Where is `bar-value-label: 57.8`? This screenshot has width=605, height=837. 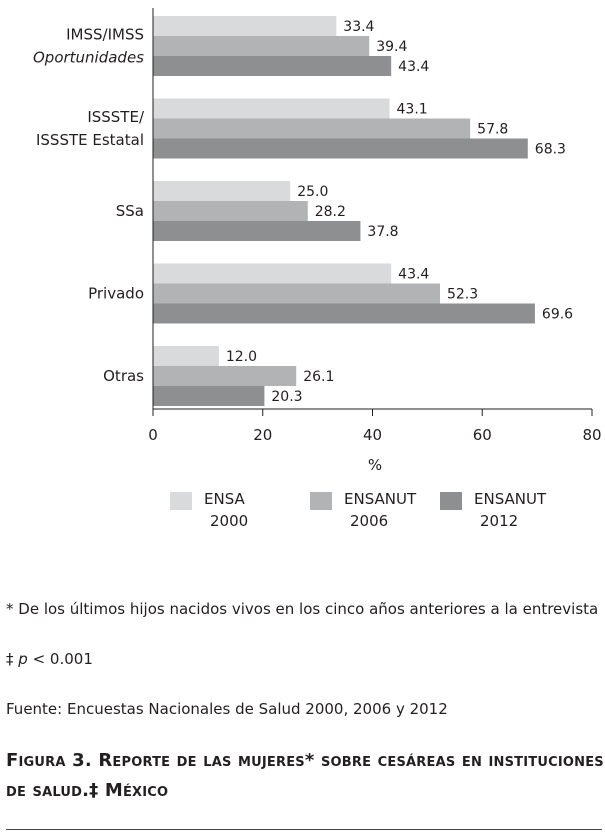 bar-value-label: 57.8 is located at coordinates (492, 130).